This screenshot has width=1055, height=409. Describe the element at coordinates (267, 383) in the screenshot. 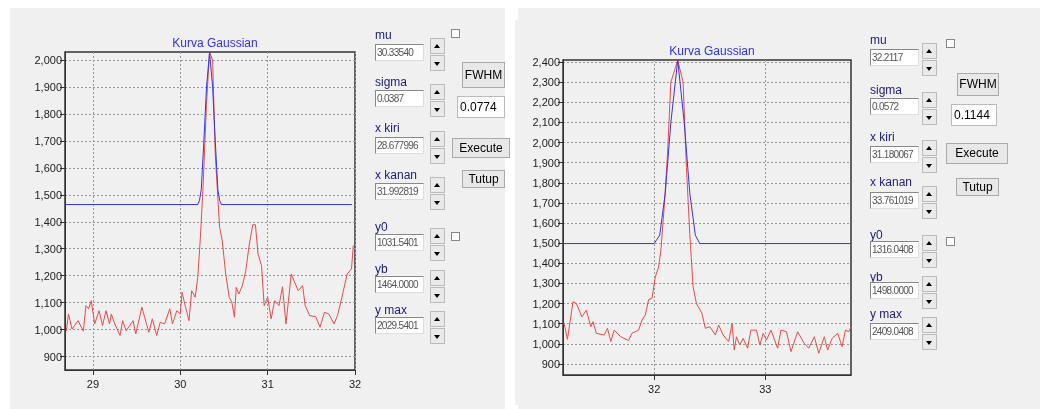

I see `x-tick-label: 31` at that location.